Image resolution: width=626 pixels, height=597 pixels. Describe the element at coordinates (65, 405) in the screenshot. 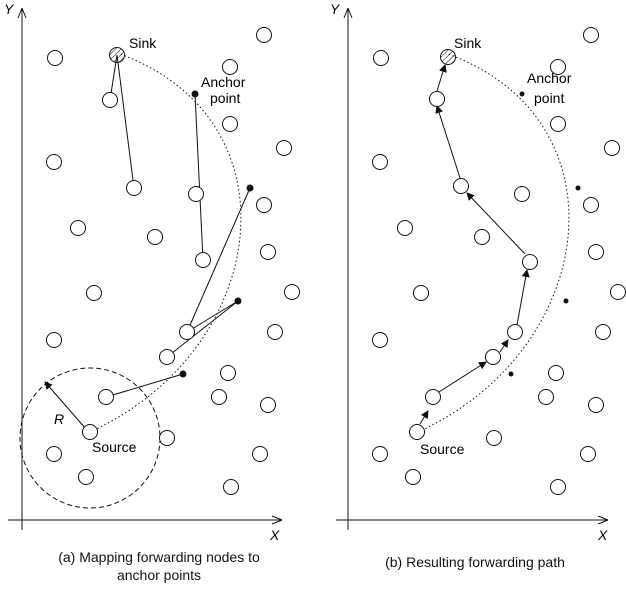

I see `range-radius-arrow` at that location.